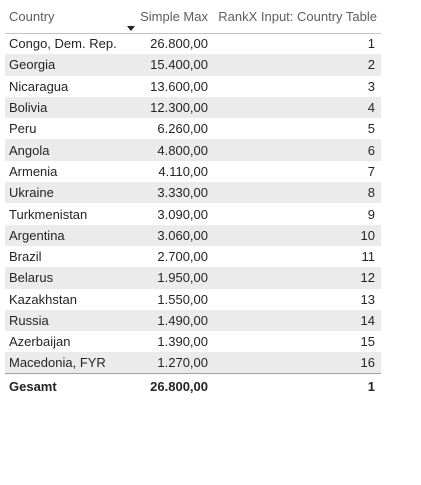 The width and height of the screenshot is (421, 485). I want to click on cell-country: Macedonia, FYR, so click(64, 363).